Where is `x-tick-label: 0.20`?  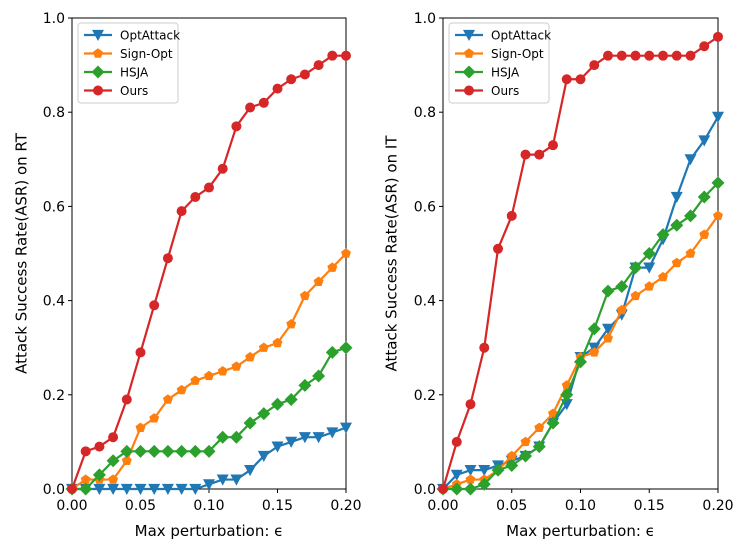
x-tick-label: 0.20 is located at coordinates (345, 506).